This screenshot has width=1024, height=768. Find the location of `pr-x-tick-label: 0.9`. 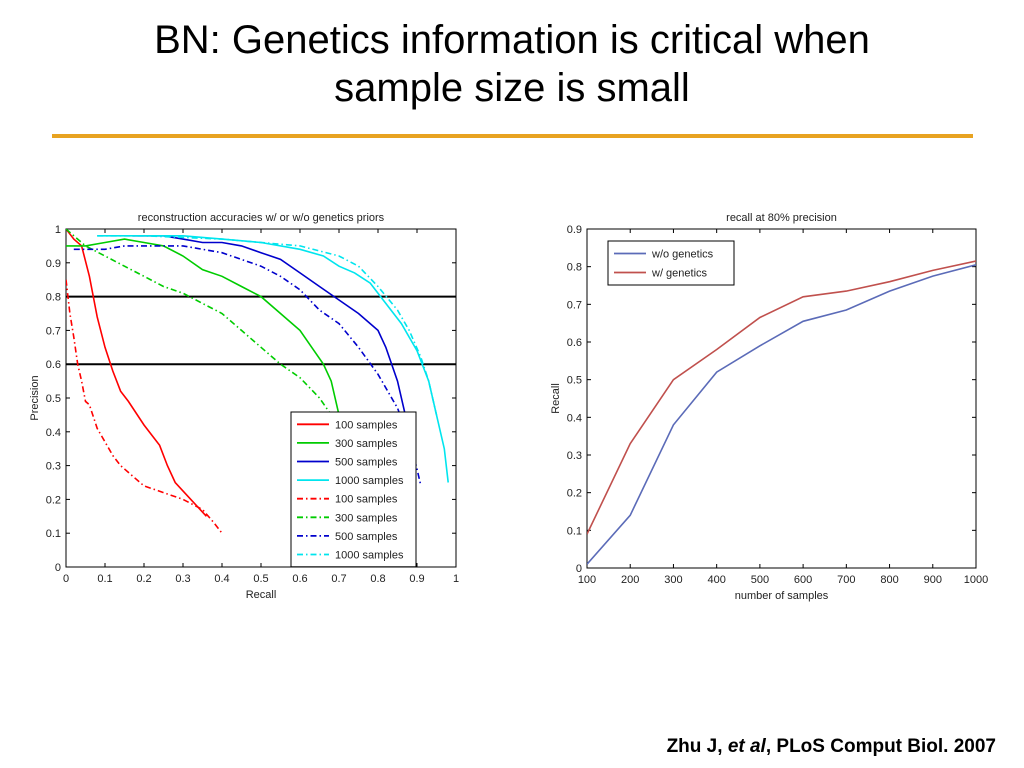

pr-x-tick-label: 0.9 is located at coordinates (416, 579).